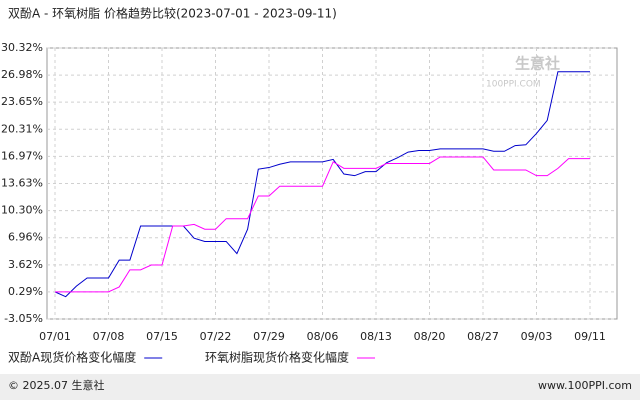  What do you see at coordinates (537, 336) in the screenshot?
I see `x-tick-label: 09/03` at bounding box center [537, 336].